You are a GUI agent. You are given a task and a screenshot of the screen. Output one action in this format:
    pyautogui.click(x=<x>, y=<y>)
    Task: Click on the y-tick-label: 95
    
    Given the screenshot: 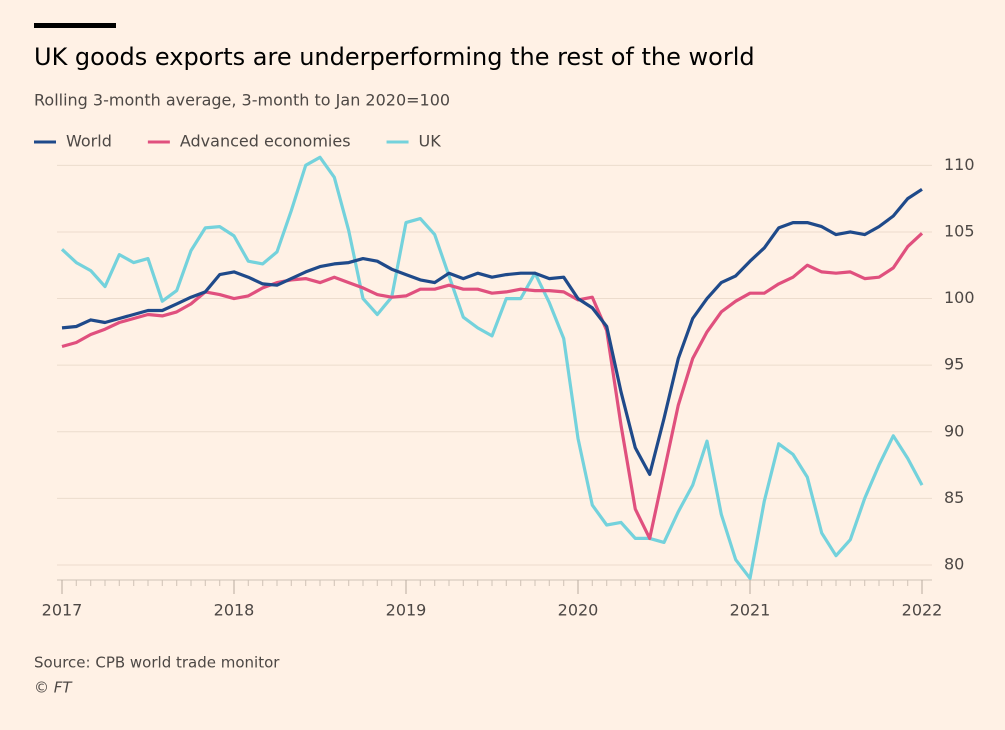 What is the action you would take?
    pyautogui.click(x=954, y=364)
    